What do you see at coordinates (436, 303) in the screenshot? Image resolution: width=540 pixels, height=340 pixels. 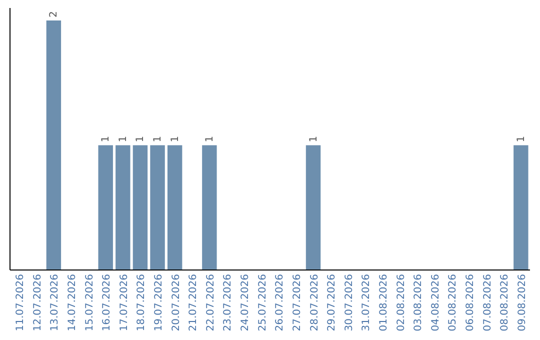 I see `x-tick-label: 04.08.2026` at bounding box center [436, 303].